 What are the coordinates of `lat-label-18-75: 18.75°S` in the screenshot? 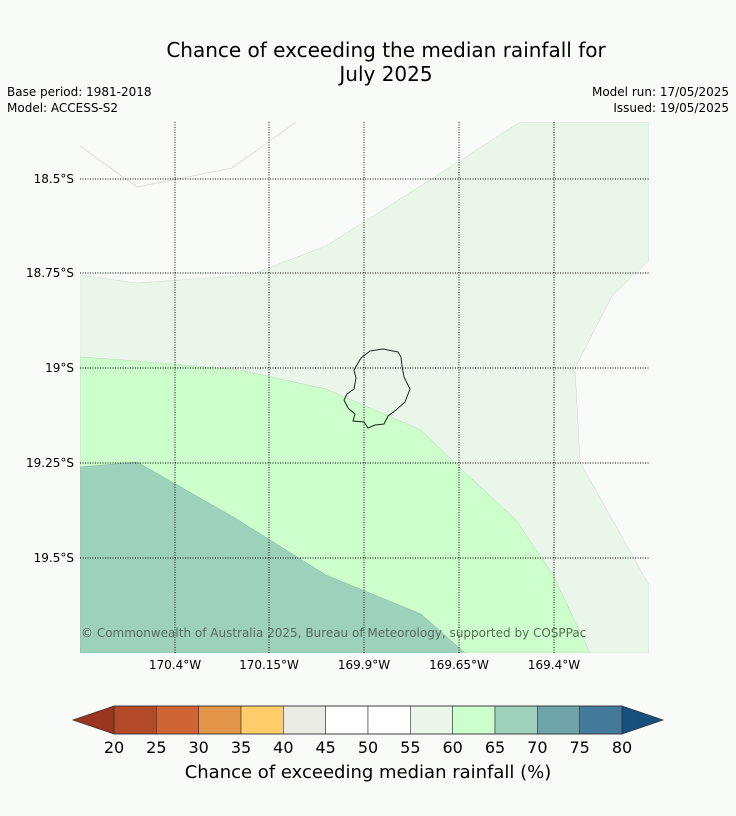 It's located at (50, 273).